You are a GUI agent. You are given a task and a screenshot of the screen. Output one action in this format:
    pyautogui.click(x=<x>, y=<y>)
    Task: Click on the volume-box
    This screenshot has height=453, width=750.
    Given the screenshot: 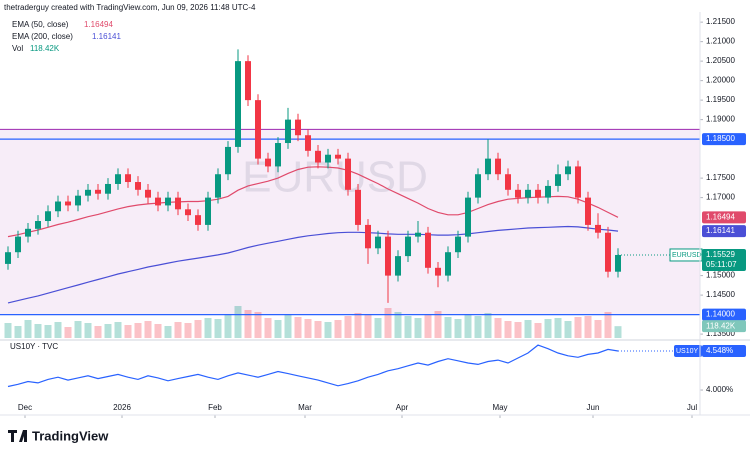 What is the action you would take?
    pyautogui.click(x=724, y=326)
    